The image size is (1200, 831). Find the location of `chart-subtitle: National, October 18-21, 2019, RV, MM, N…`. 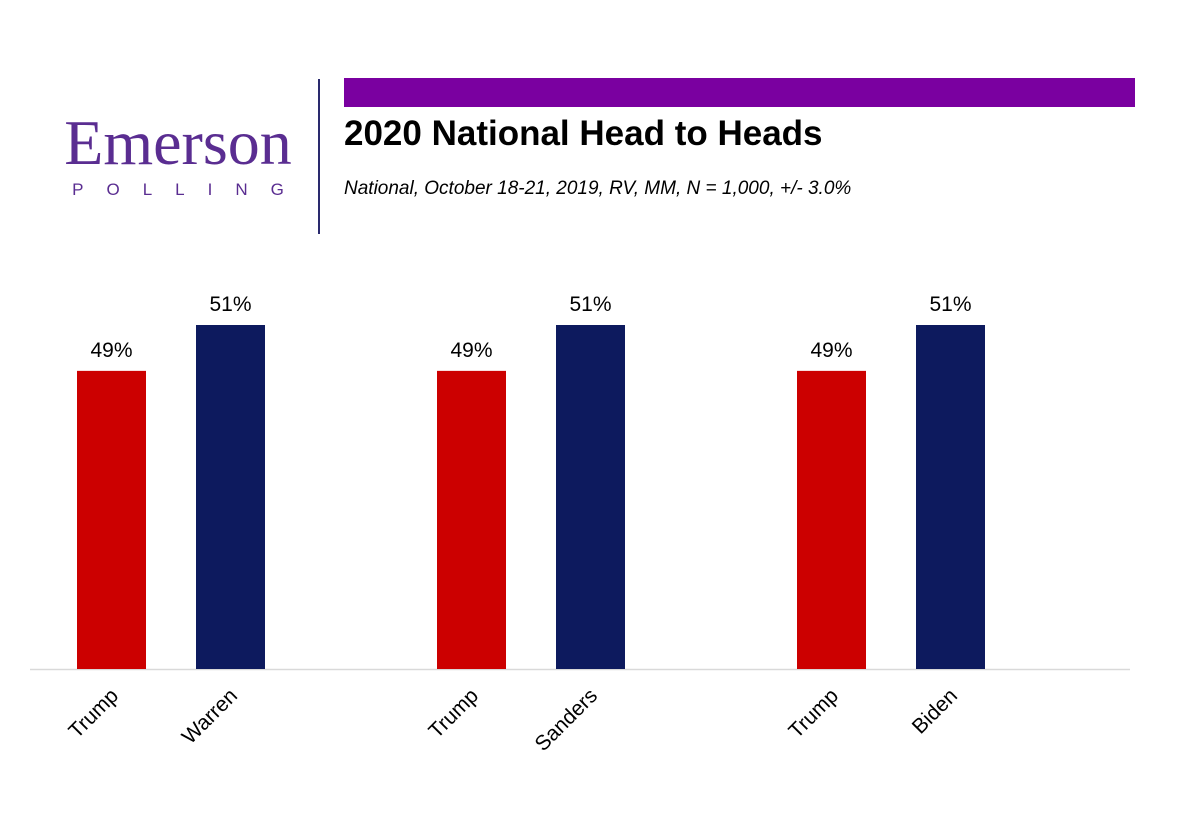

chart-subtitle: National, October 18-21, 2019, RV, MM, N… is located at coordinates (598, 188).